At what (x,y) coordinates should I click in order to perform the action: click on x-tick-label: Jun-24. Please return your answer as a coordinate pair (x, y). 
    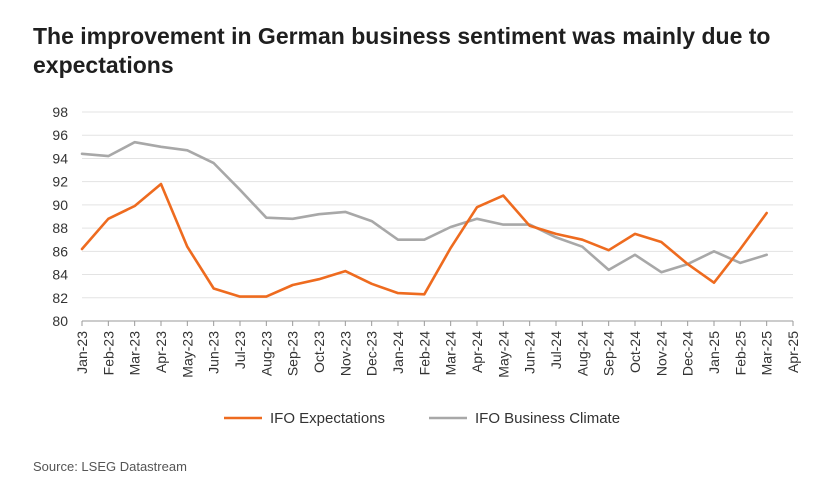
    Looking at the image, I should click on (530, 352).